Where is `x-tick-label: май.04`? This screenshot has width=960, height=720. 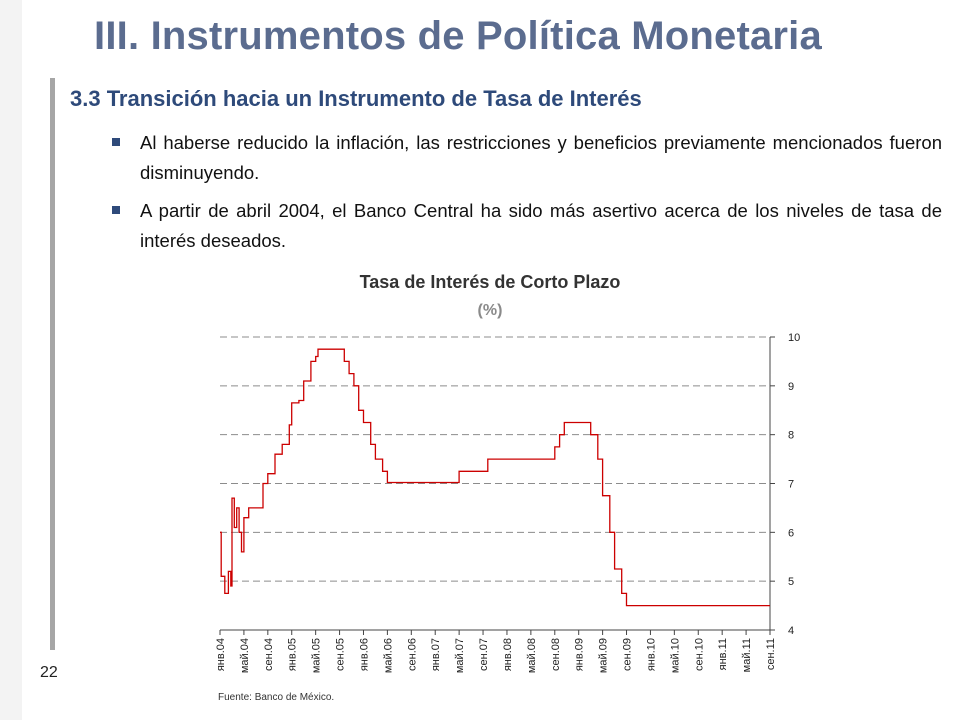 x-tick-label: май.04 is located at coordinates (245, 655).